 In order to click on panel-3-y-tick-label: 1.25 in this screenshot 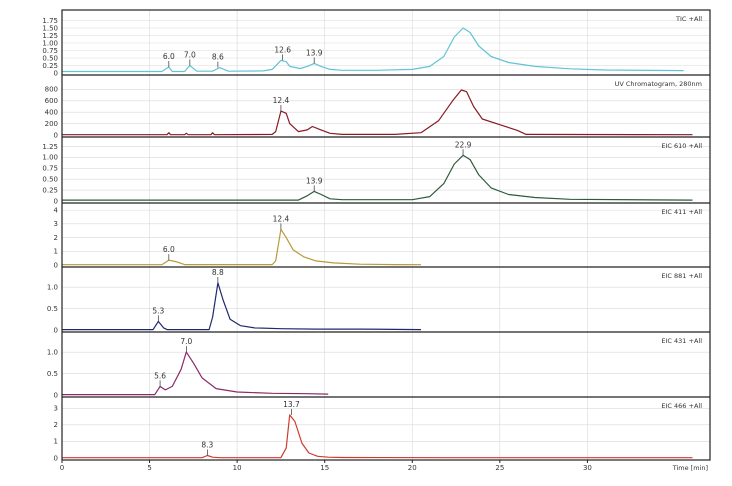, I will do `click(50, 147)`.